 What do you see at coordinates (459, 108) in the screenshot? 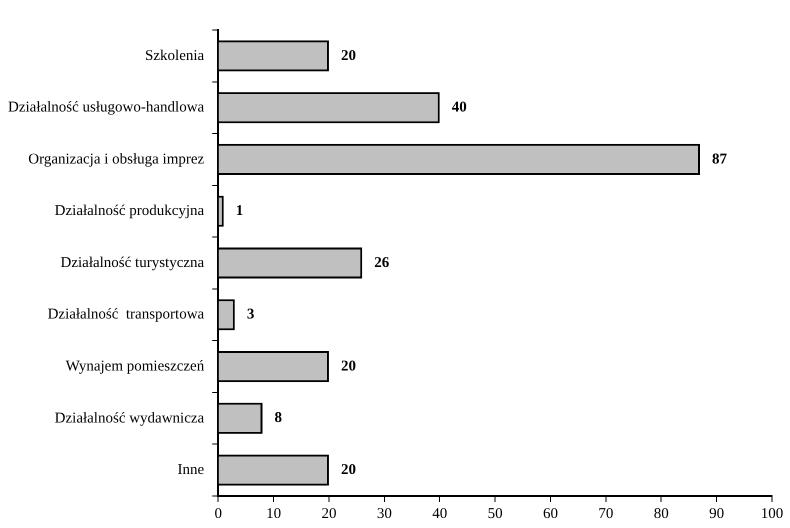
I see `data-label: 40` at bounding box center [459, 108].